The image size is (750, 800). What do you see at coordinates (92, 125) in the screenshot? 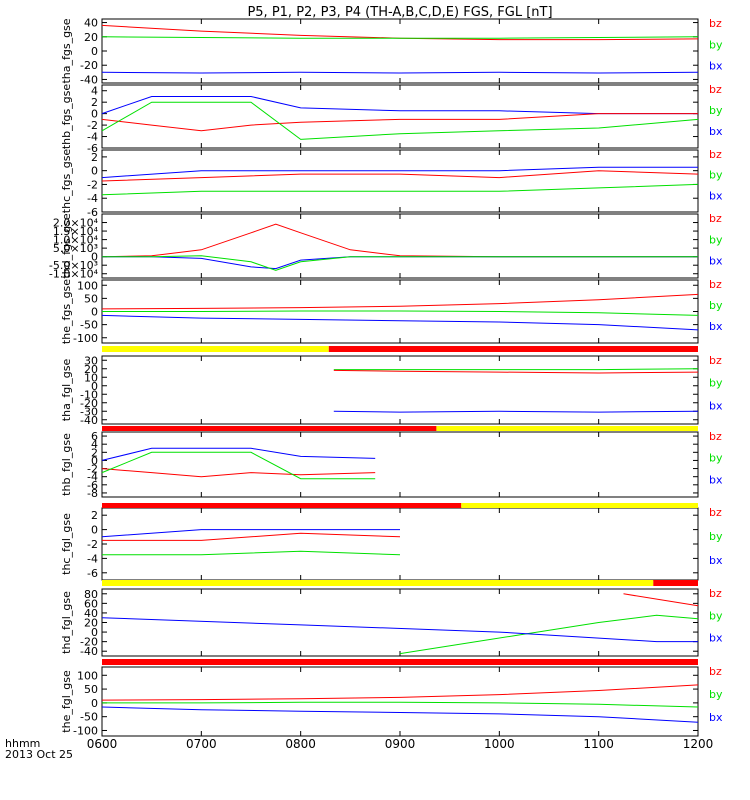
I see `y-tick-label: -2` at bounding box center [92, 125].